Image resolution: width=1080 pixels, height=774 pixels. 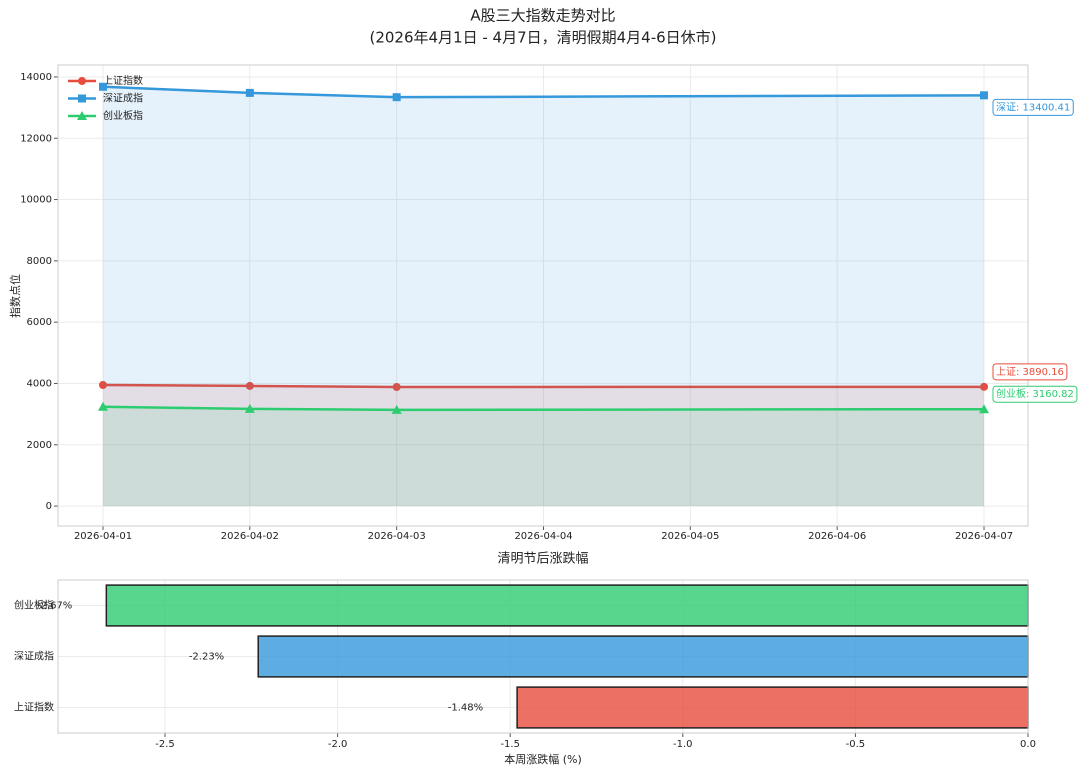 What do you see at coordinates (36, 200) in the screenshot?
I see `y-tick-label: 10000` at bounding box center [36, 200].